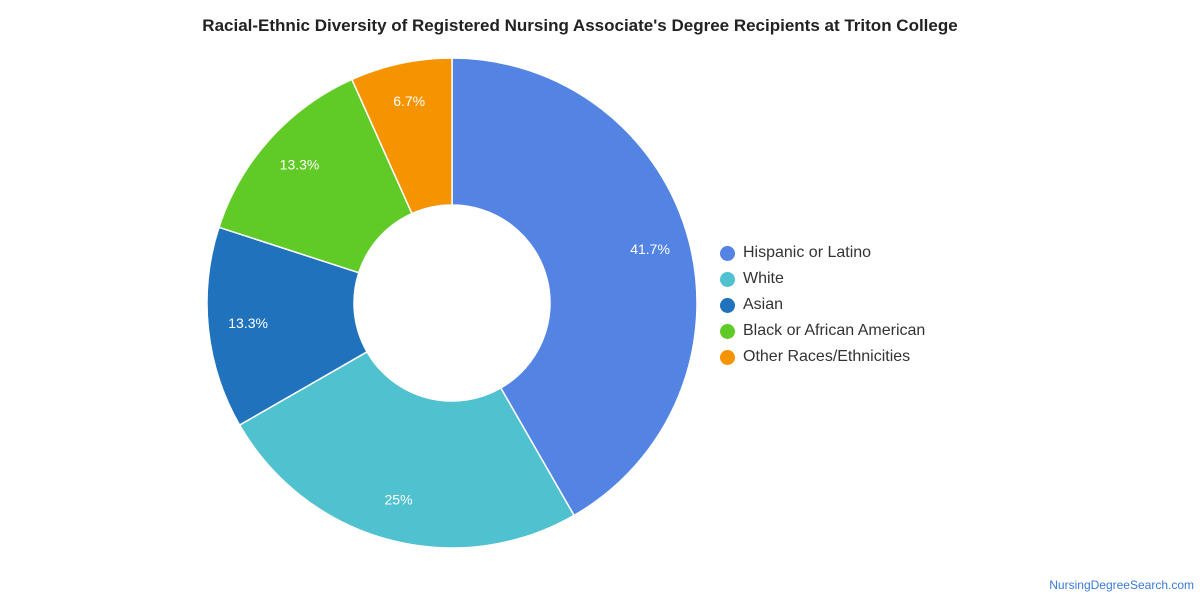 The image size is (1200, 600). I want to click on legend-label: Hispanic or Latino, so click(807, 252).